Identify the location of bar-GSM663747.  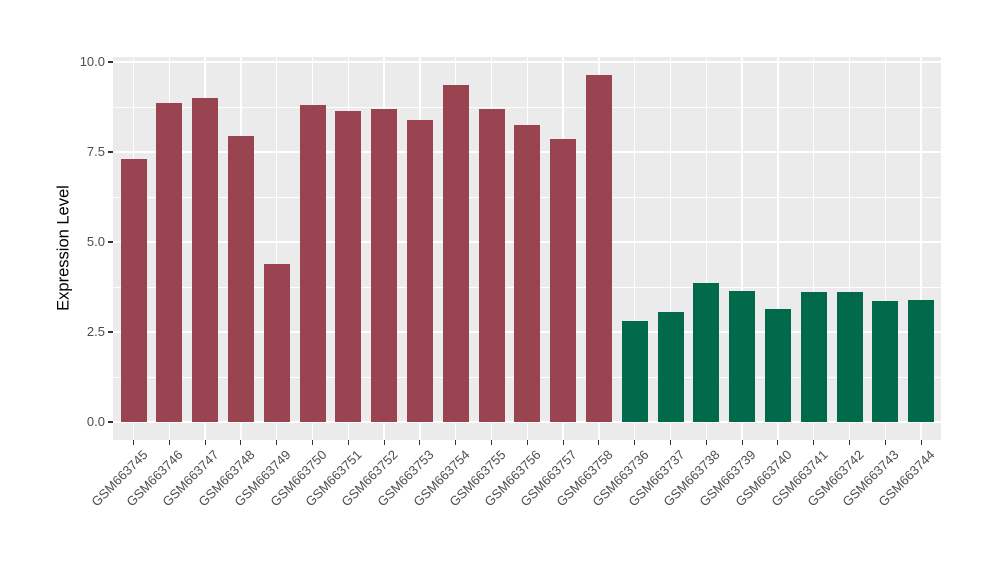
(205, 260).